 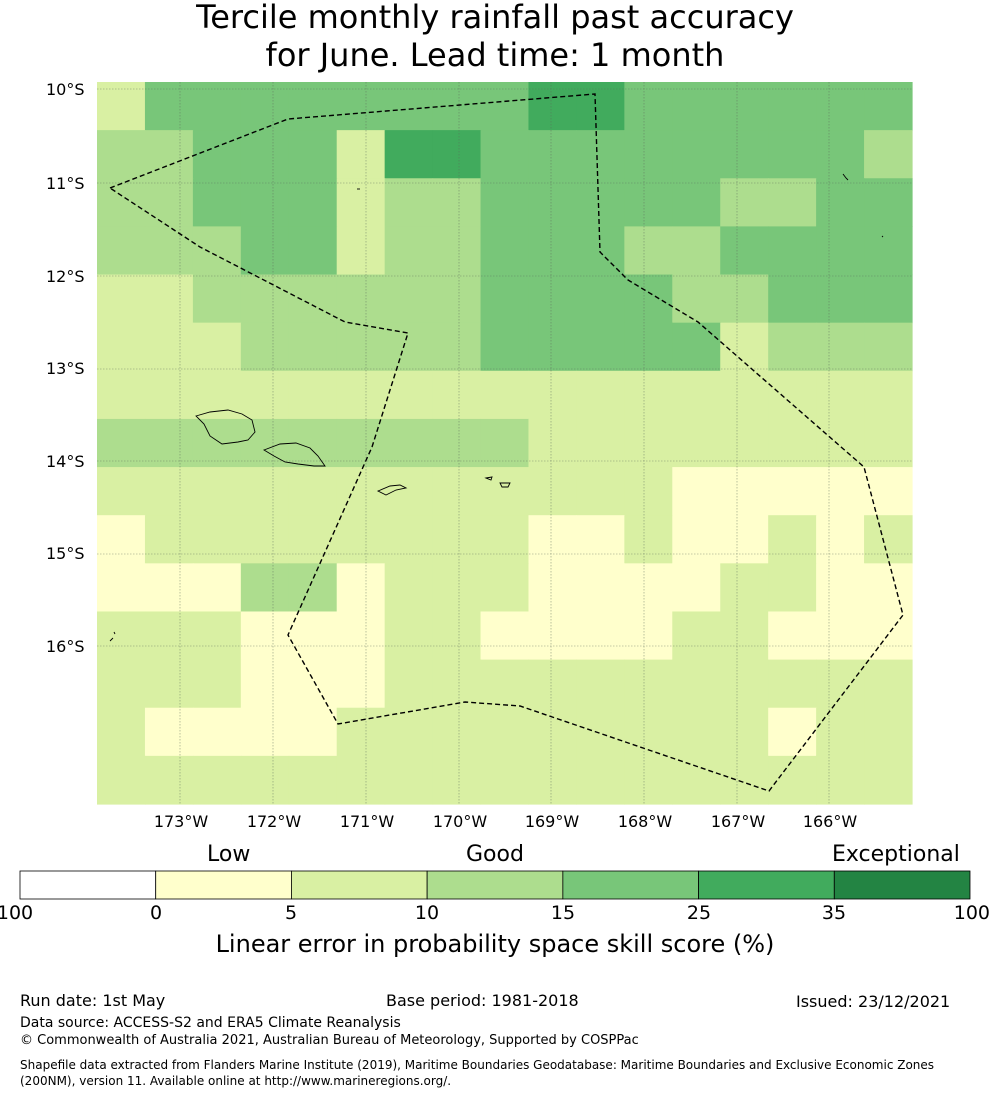 What do you see at coordinates (563, 913) in the screenshot?
I see `colorbar-tick-15: 15` at bounding box center [563, 913].